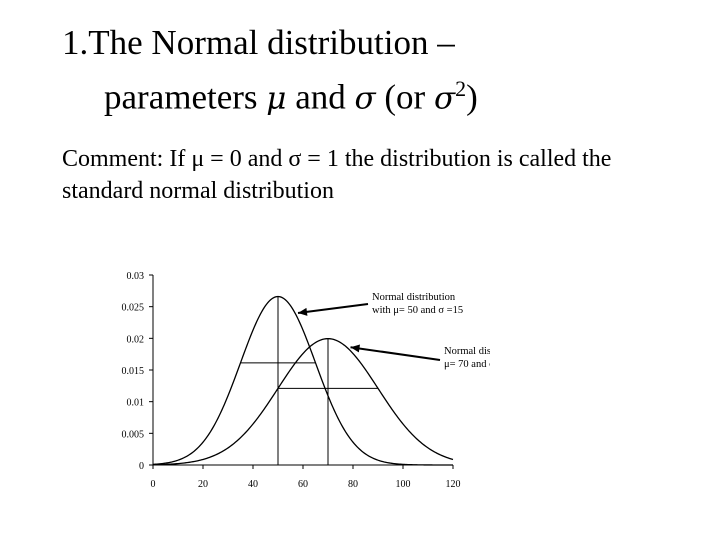 Image resolution: width=720 pixels, height=540 pixels. Describe the element at coordinates (136, 276) in the screenshot. I see `y-tick-label: 0.03` at that location.